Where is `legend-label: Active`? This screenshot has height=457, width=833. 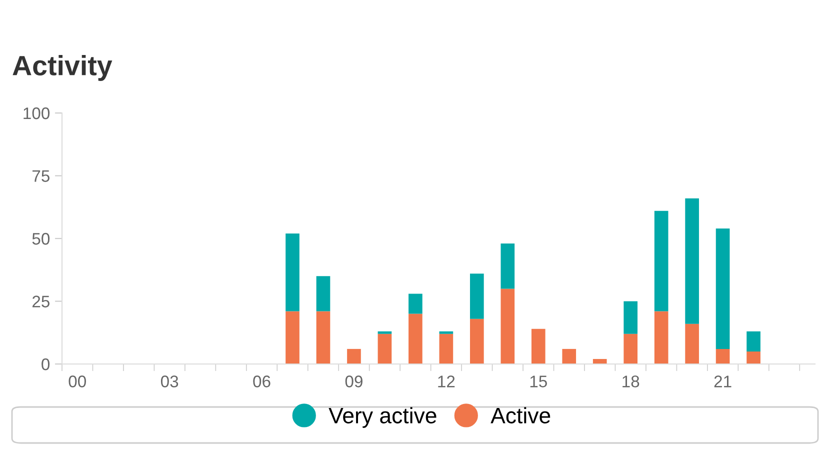
legend-label: Active is located at coordinates (520, 415).